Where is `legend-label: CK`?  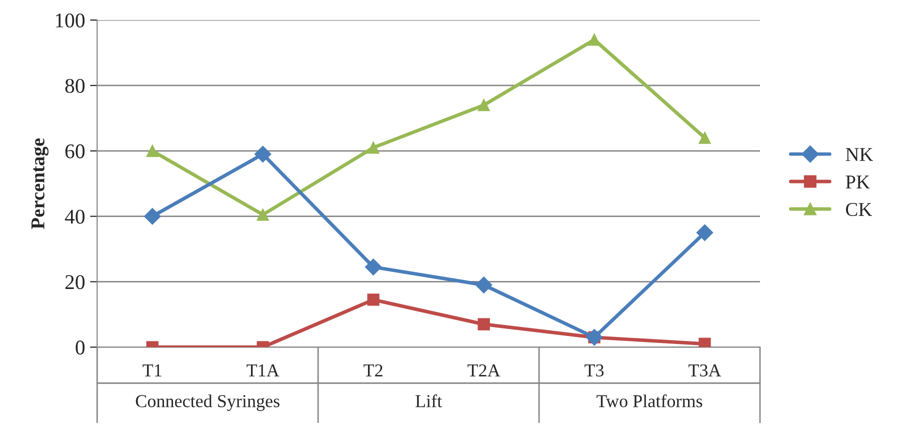
legend-label: CK is located at coordinates (859, 209).